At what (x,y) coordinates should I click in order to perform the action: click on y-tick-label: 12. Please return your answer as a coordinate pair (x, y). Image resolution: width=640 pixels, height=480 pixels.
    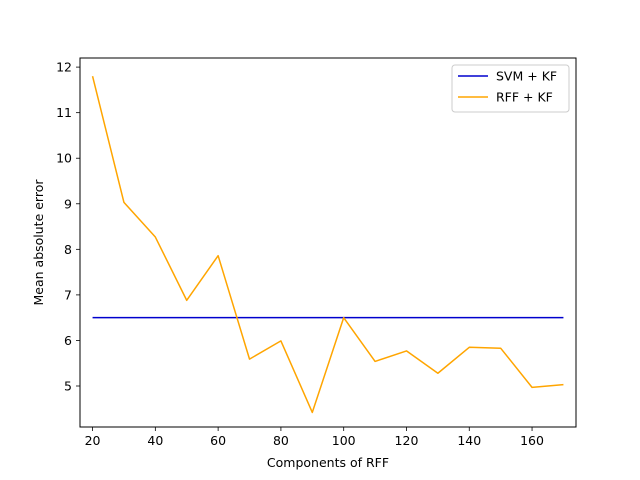
    Looking at the image, I should click on (64, 67).